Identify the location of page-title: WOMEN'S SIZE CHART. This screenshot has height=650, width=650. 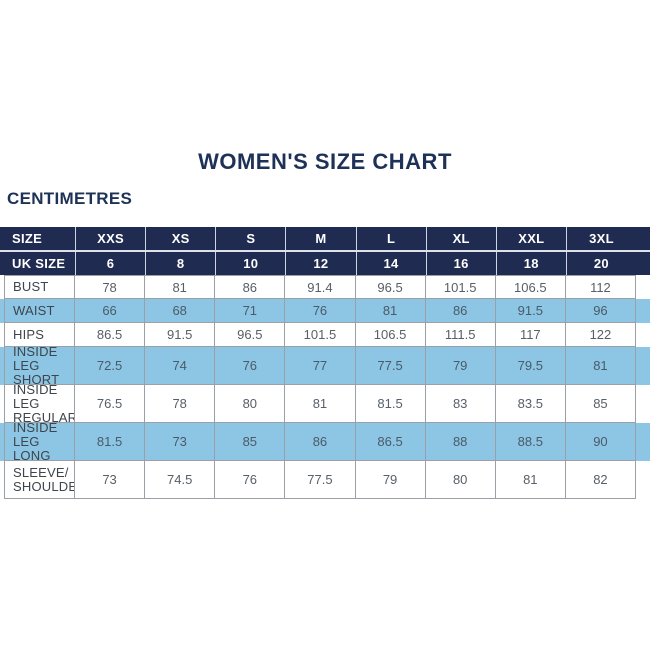
(325, 161).